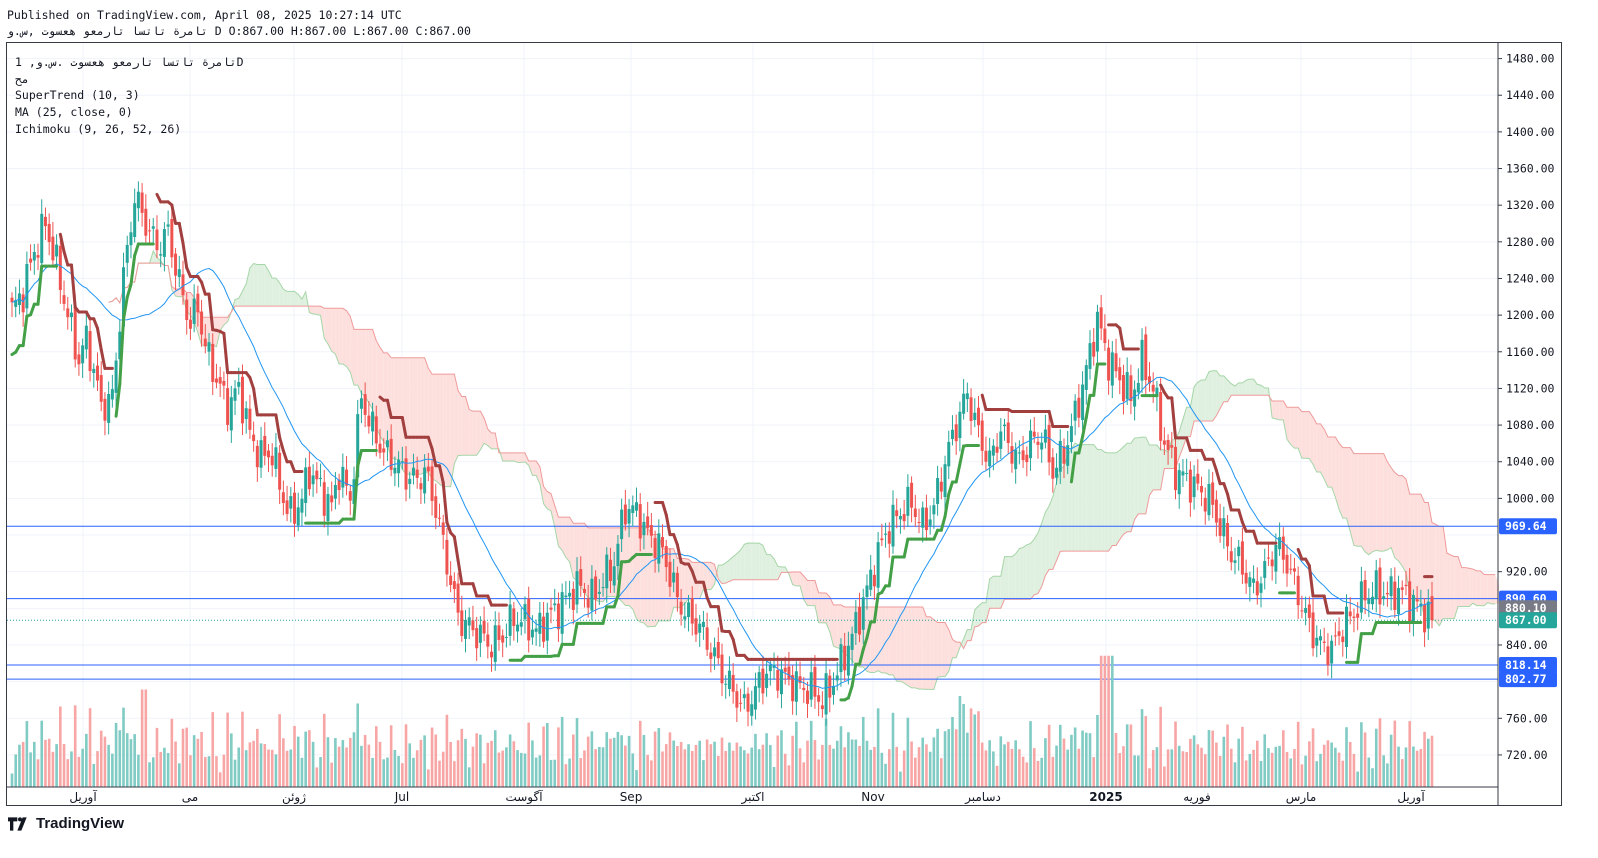 This screenshot has width=1598, height=858. I want to click on legend-ma: MA (25, close, 0), so click(74, 112).